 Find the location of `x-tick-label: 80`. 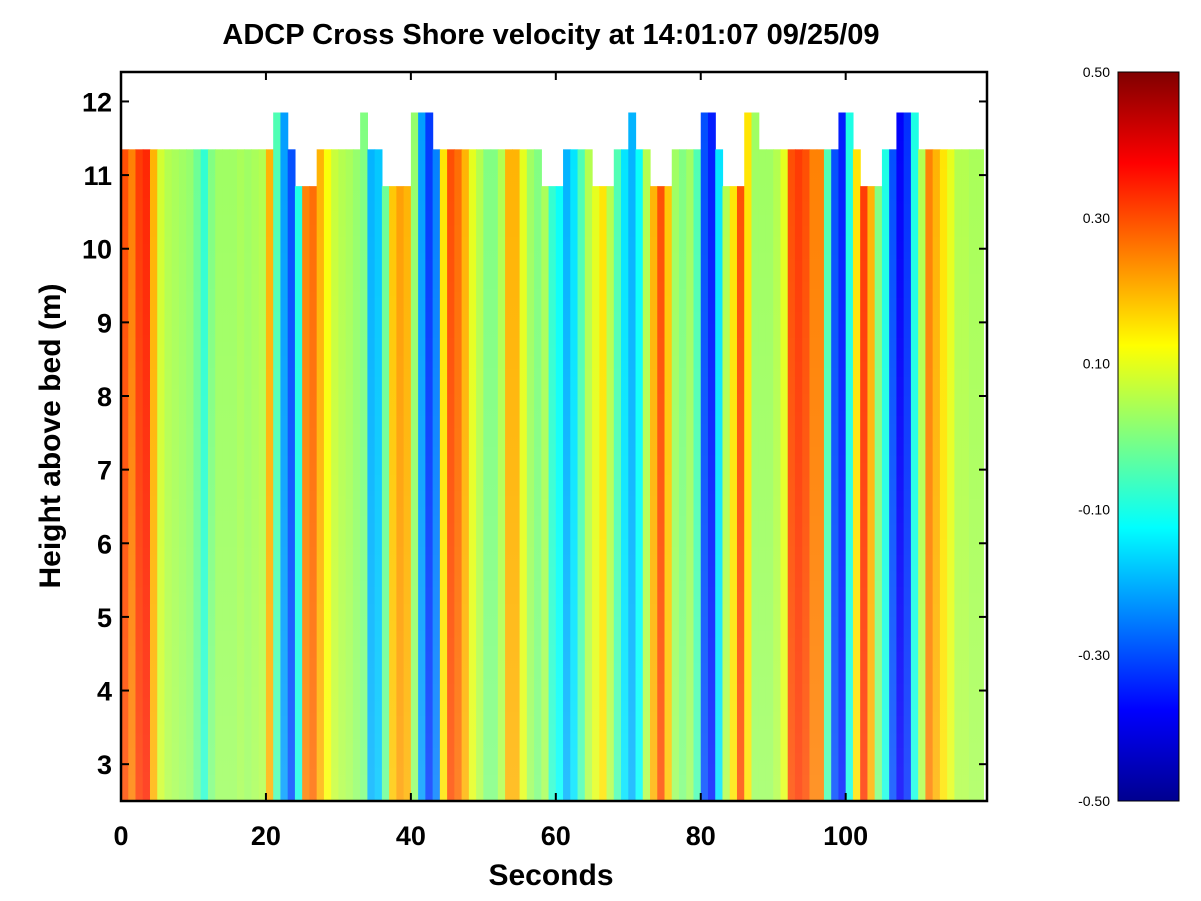

x-tick-label: 80 is located at coordinates (701, 836).